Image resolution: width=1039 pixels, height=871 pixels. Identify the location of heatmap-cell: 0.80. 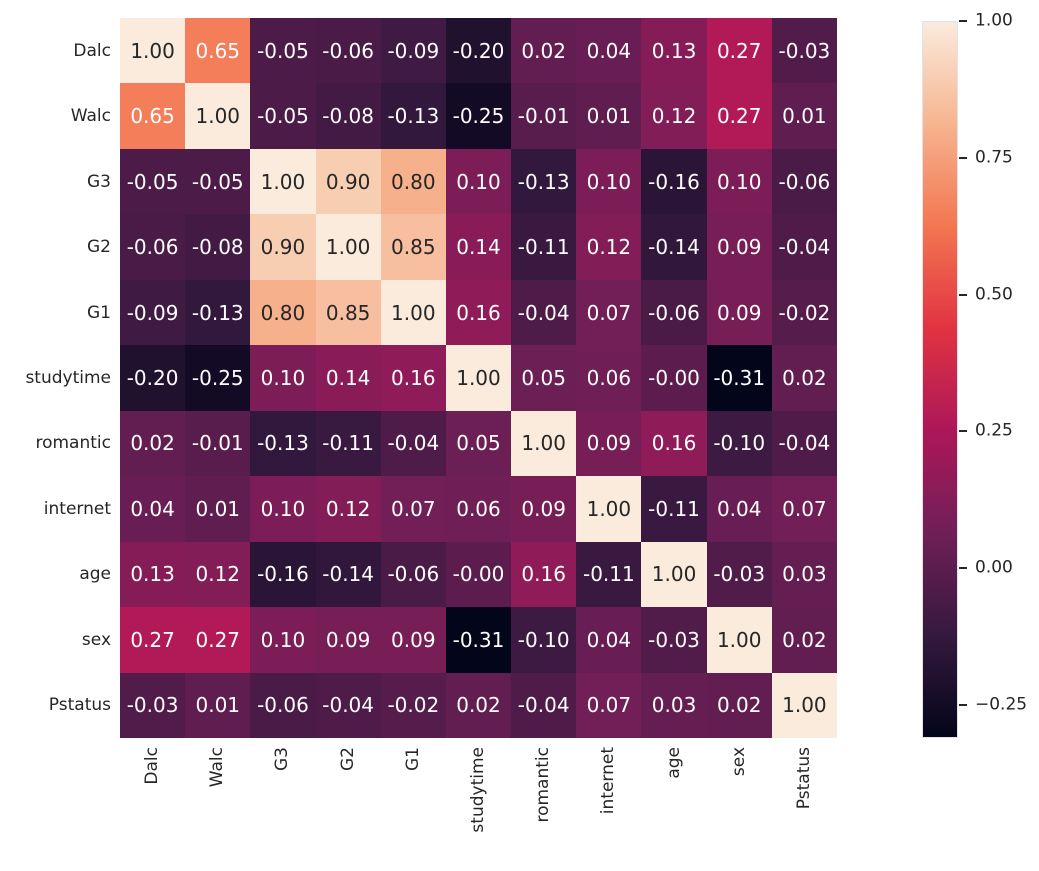
(413, 181).